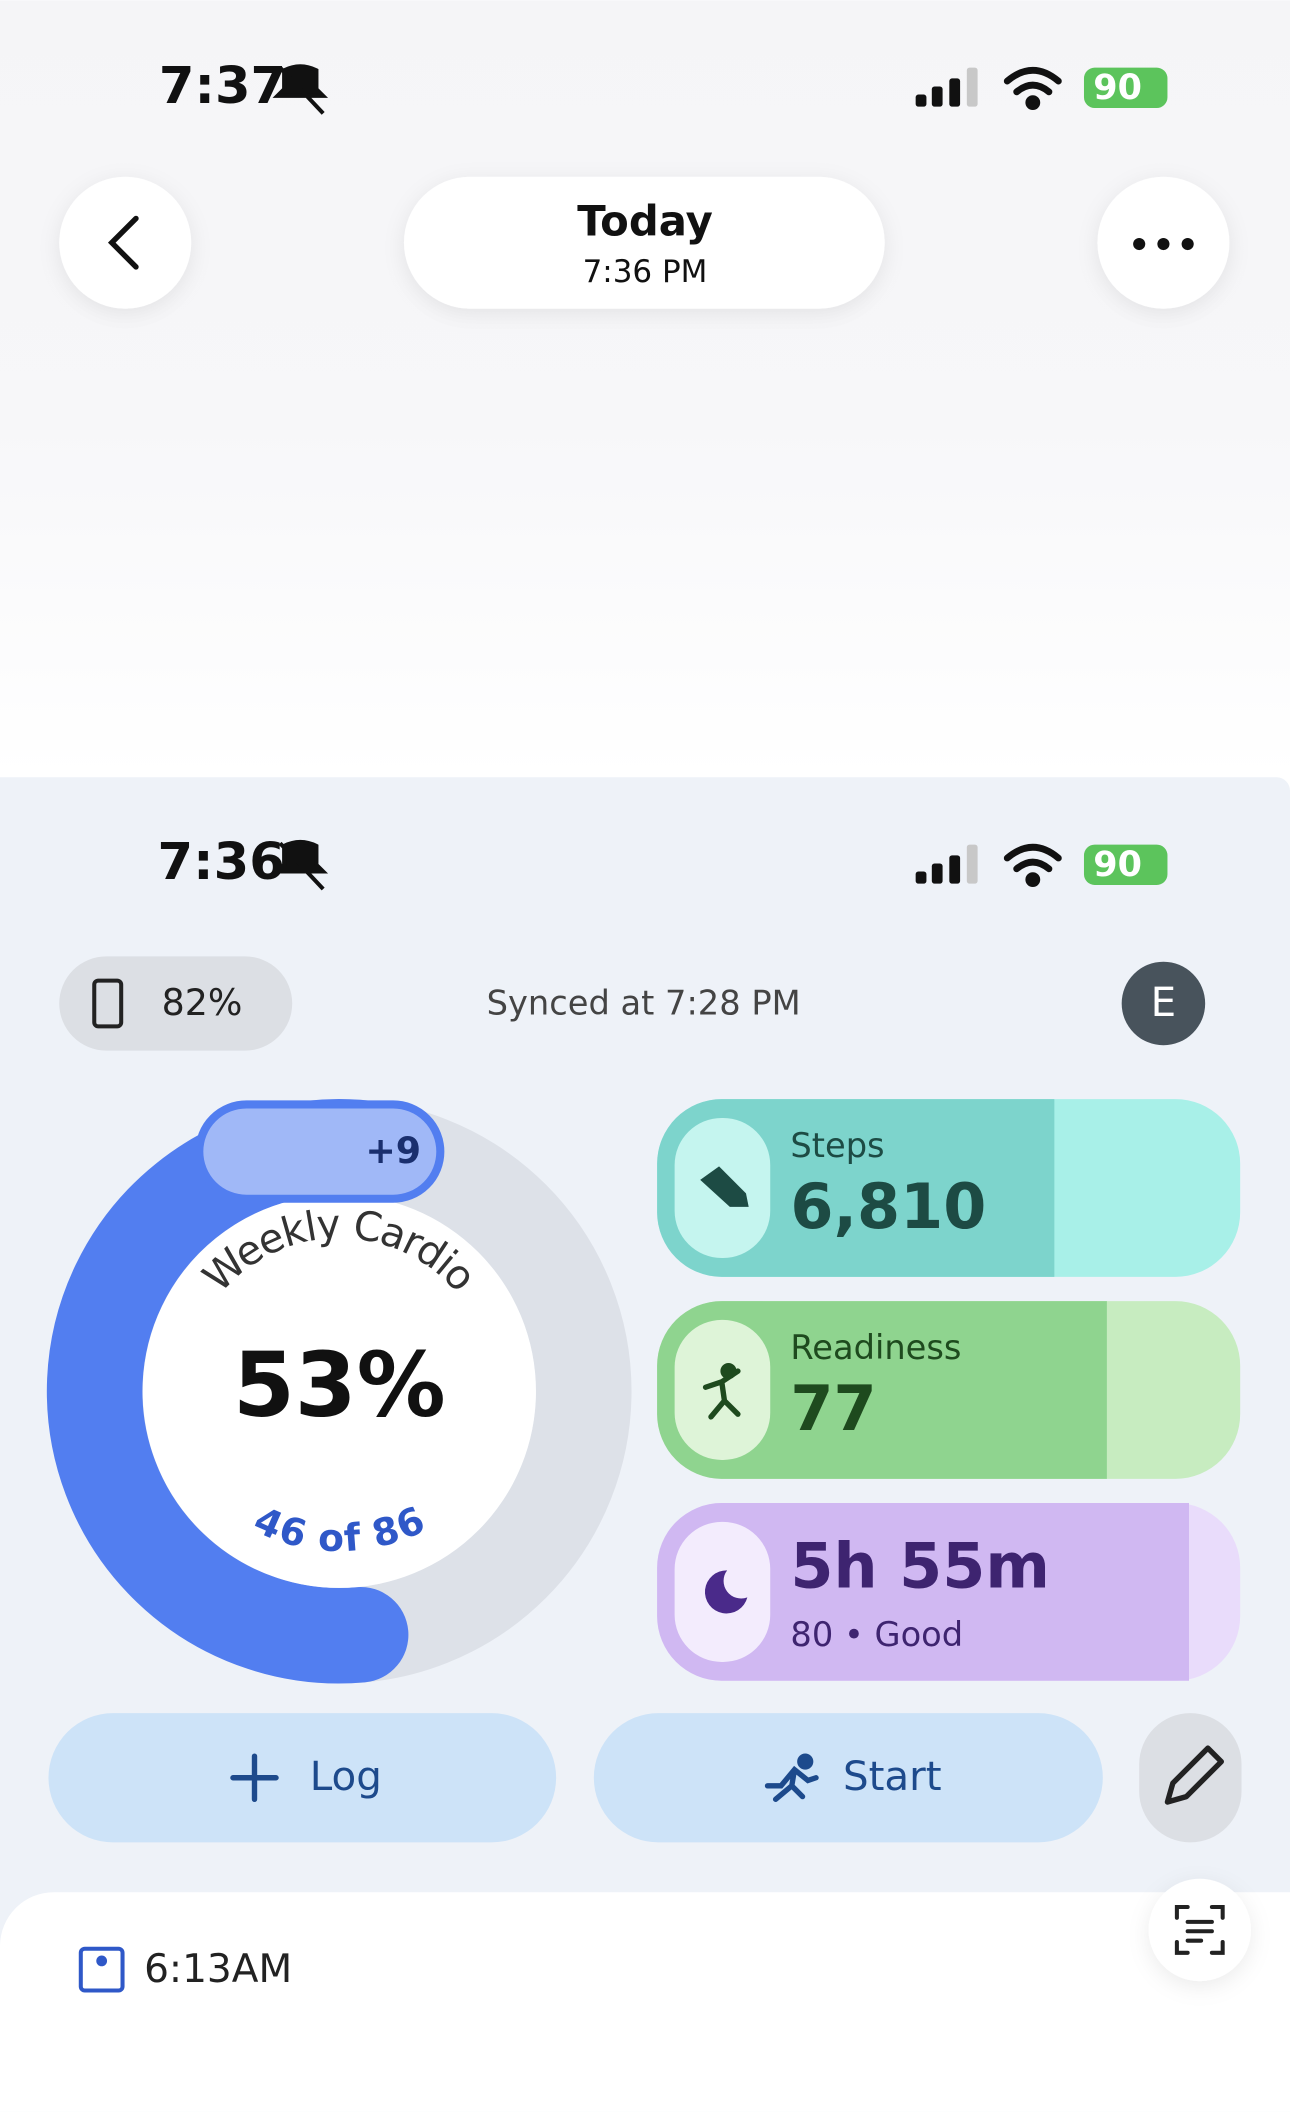 The width and height of the screenshot is (1290, 2112). Describe the element at coordinates (221, 862) in the screenshot. I see `time: 7:36` at that location.